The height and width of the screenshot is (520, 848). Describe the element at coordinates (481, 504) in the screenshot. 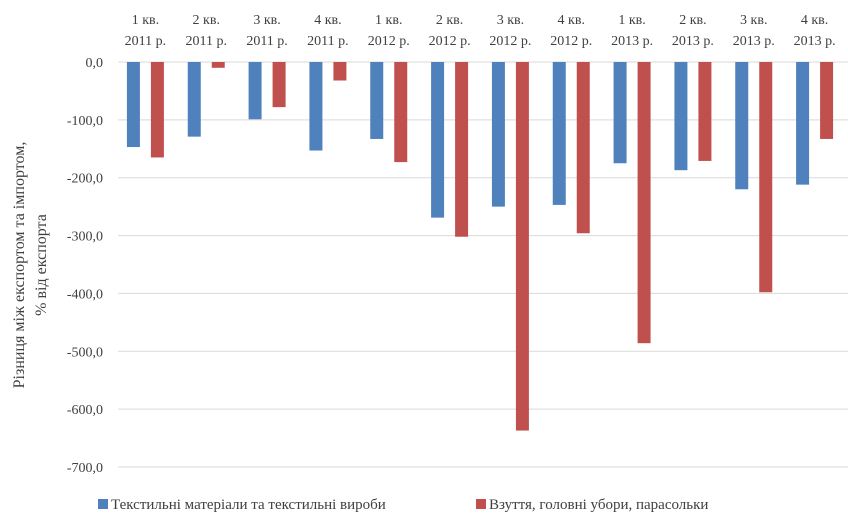

I see `legend-swatch-footwear` at that location.